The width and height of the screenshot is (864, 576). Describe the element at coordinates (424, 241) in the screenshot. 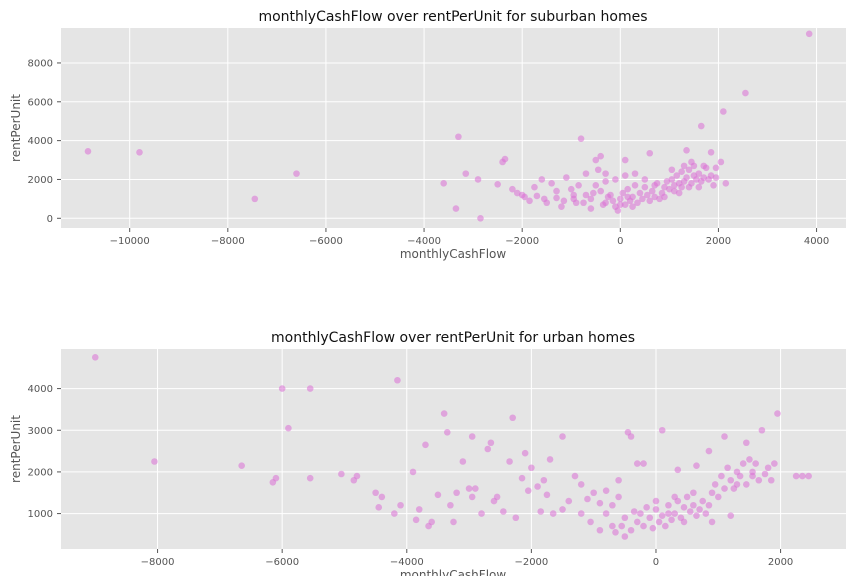

I see `x-tick-label-suburban: −4000` at that location.